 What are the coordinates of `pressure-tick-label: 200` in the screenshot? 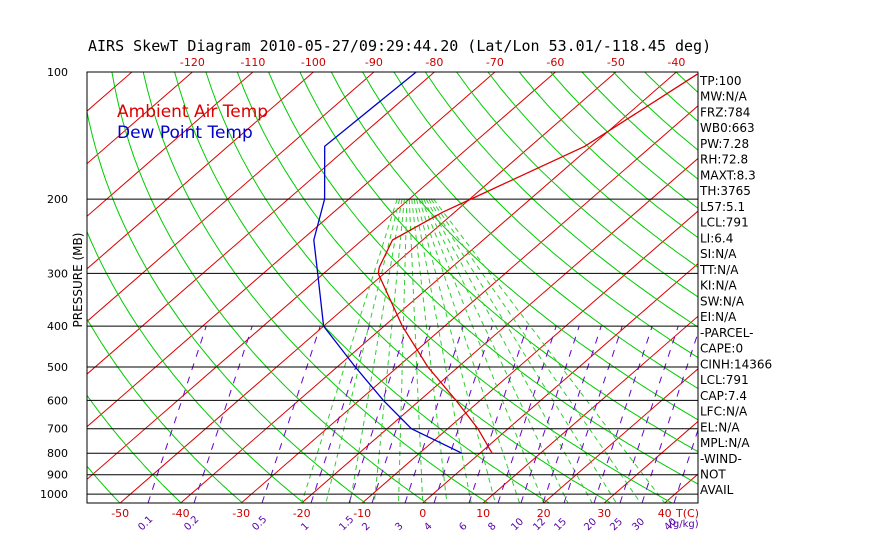 It's located at (57, 199).